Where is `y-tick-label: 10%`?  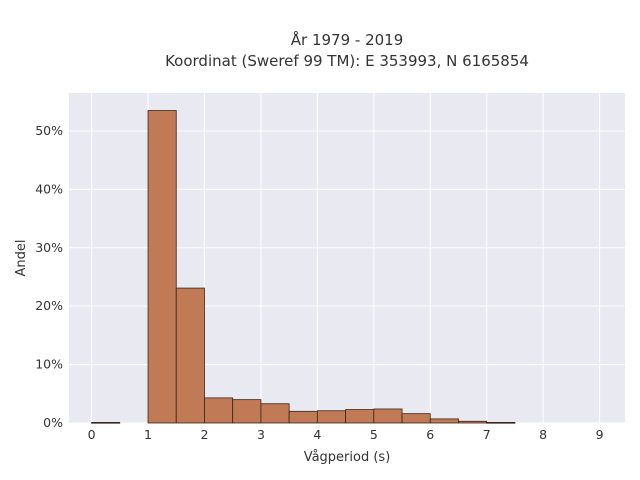
y-tick-label: 10% is located at coordinates (49, 364).